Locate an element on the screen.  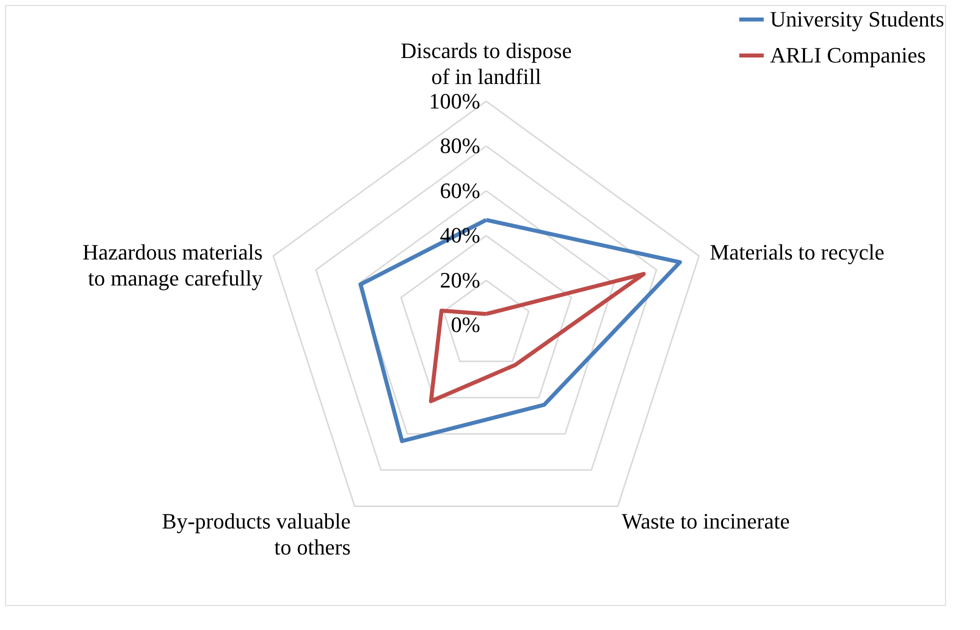
y-tick-label: 100% is located at coordinates (454, 101).